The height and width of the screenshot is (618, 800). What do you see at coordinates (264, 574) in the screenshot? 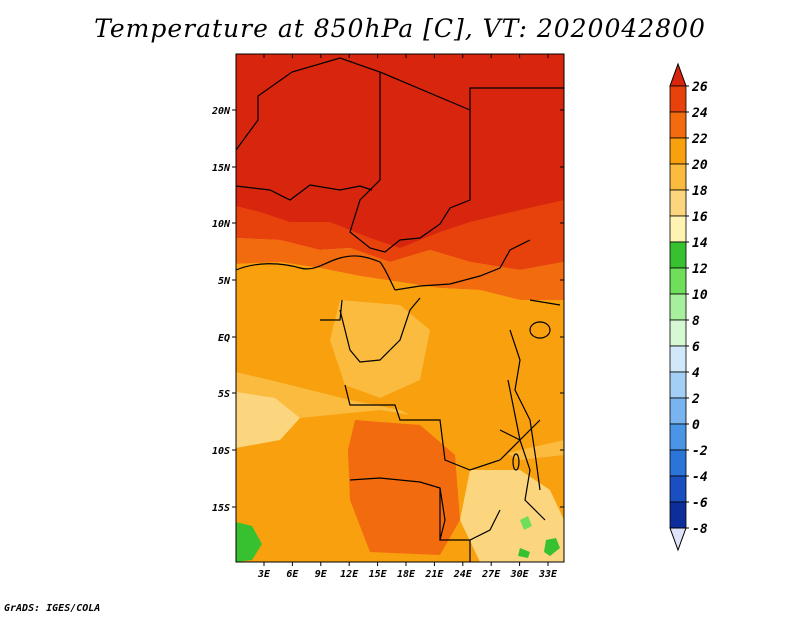
I see `lon-tick-label: 3E` at bounding box center [264, 574].